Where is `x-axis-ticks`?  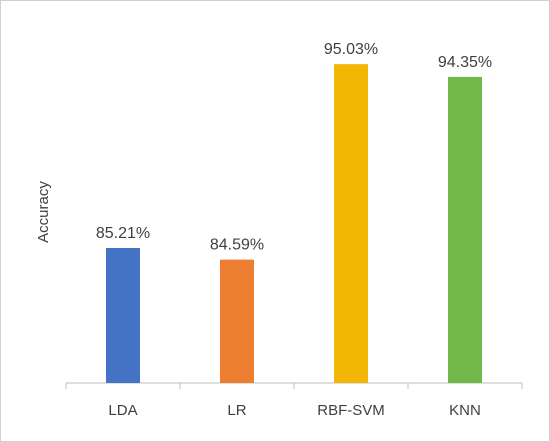 x-axis-ticks is located at coordinates (294, 386).